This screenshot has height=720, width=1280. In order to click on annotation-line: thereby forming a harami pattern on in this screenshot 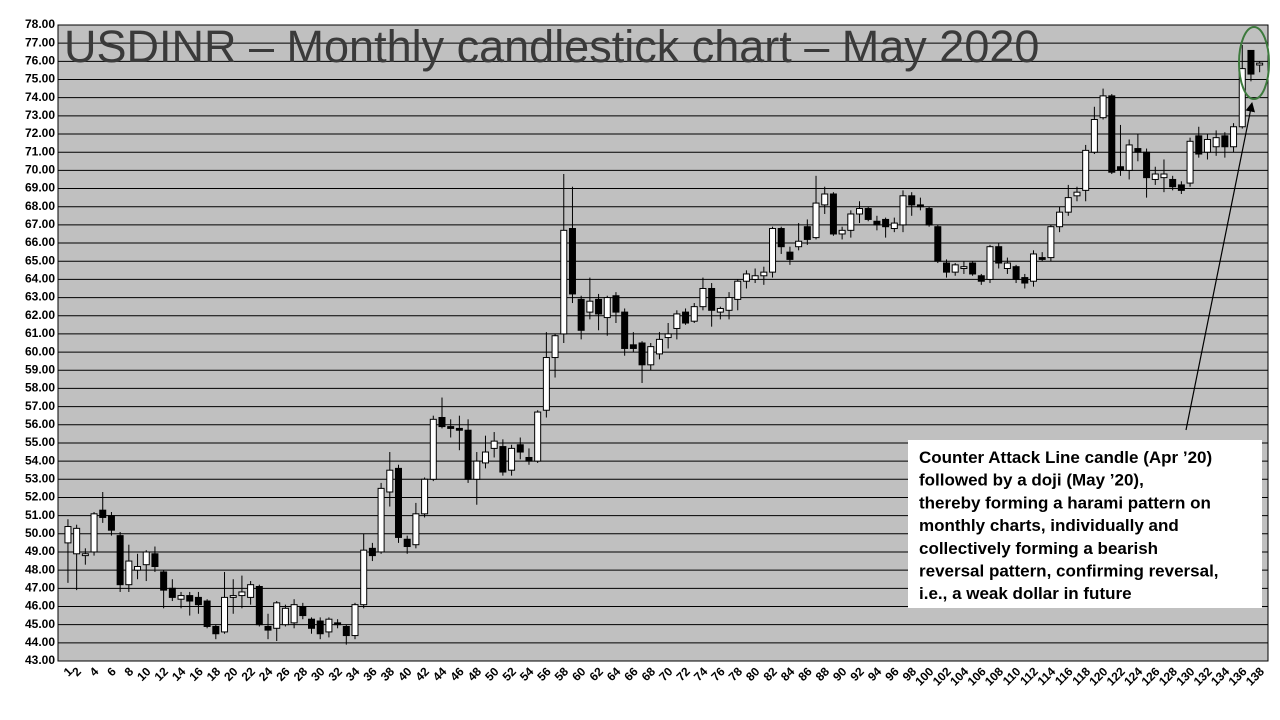, I will do `click(1065, 502)`.